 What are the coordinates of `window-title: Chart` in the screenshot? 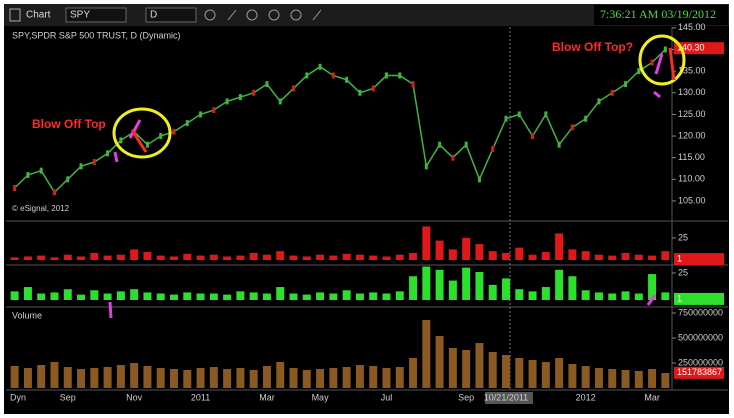 It's located at (38, 15).